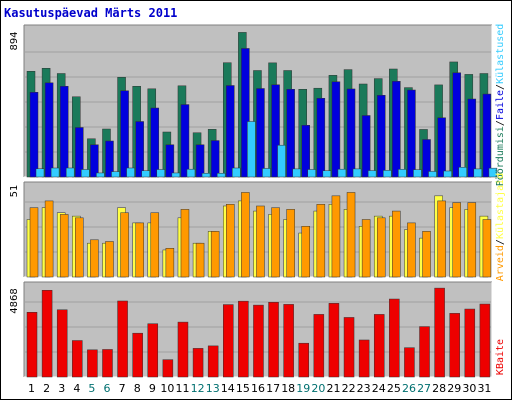 The height and width of the screenshot is (400, 512). What do you see at coordinates (228, 388) in the screenshot?
I see `day-label: 14` at bounding box center [228, 388].